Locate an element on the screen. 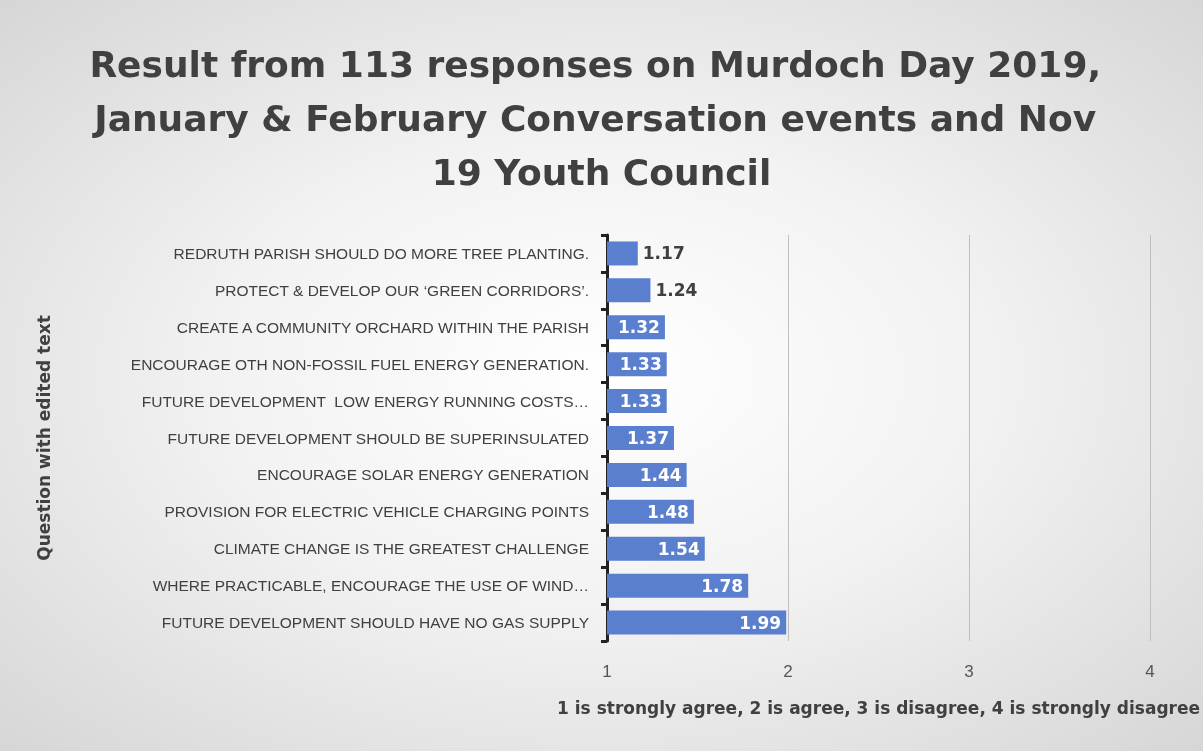  data-label: 1.99 is located at coordinates (760, 622).